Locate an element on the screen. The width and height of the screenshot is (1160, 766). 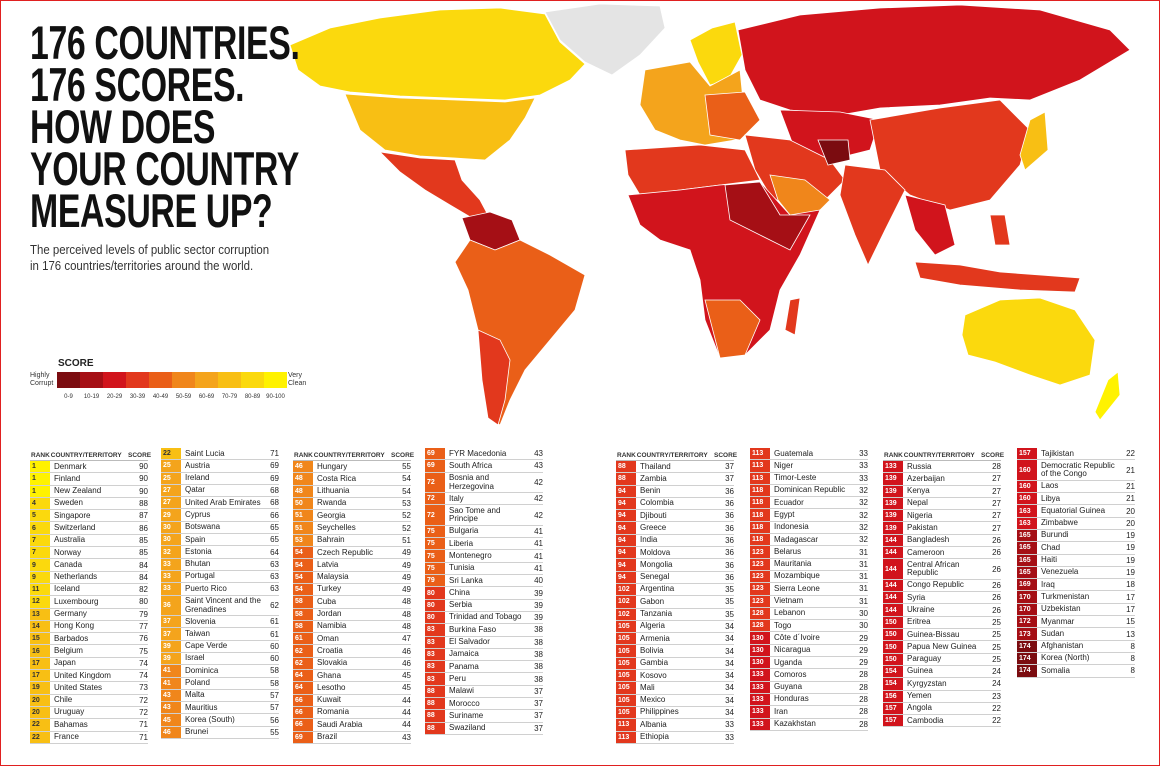
score-cell: 69 is located at coordinates (274, 466).